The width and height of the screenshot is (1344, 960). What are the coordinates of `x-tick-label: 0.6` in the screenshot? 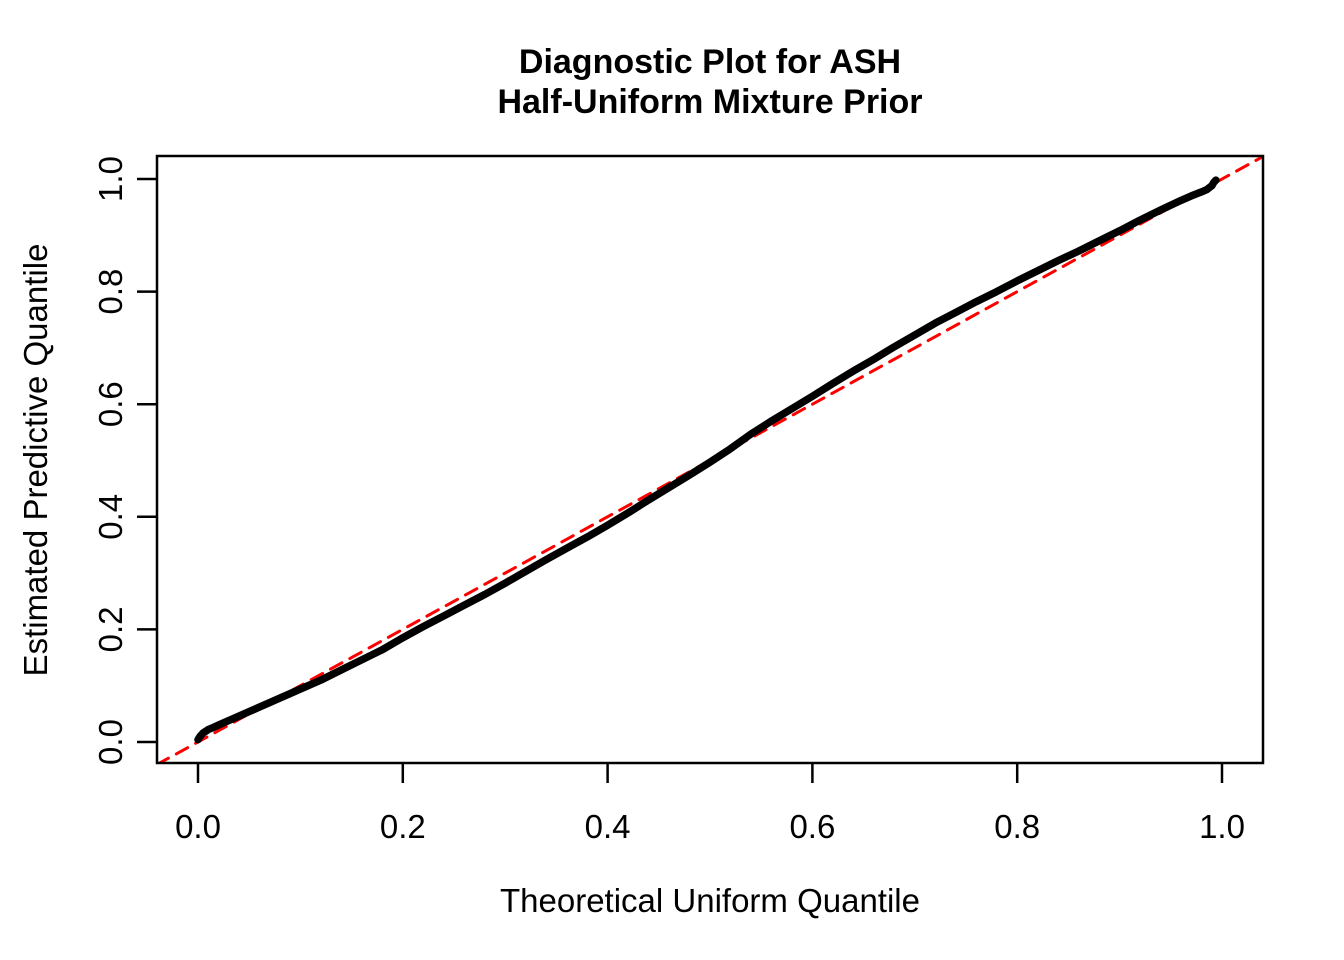 It's located at (812, 826).